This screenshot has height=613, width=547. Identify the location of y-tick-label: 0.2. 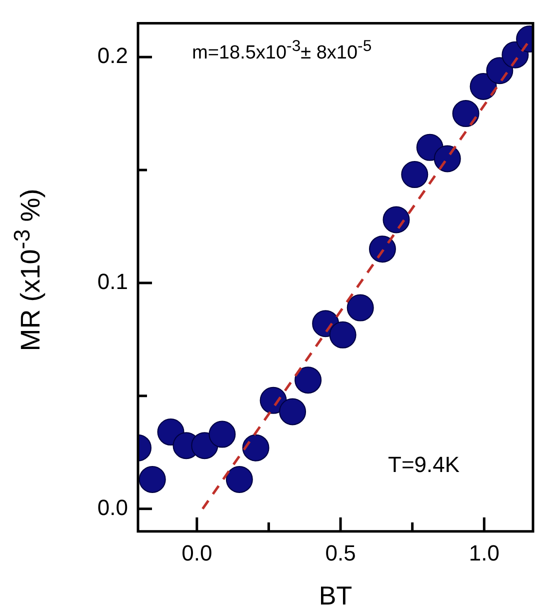
(112, 55).